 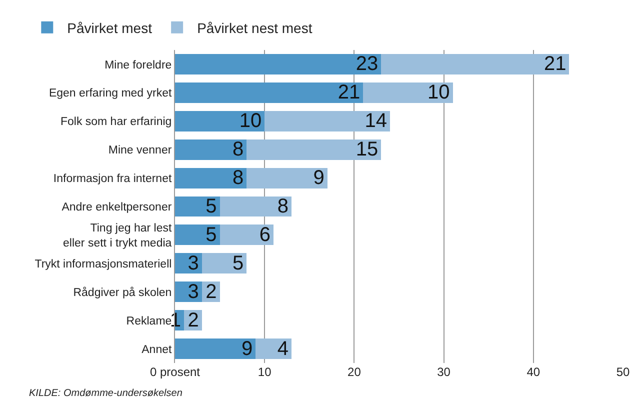 I want to click on x-tick-label: 50, so click(x=623, y=372).